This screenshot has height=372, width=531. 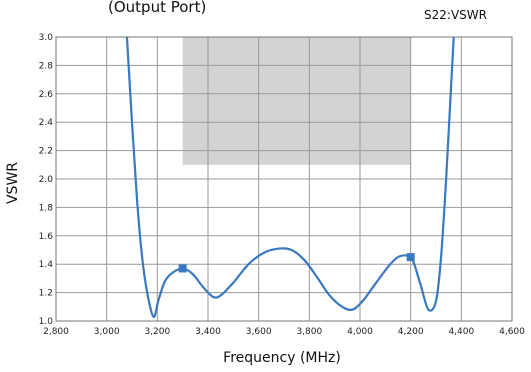 What do you see at coordinates (46, 237) in the screenshot?
I see `y-tick-label: 1.6` at bounding box center [46, 237].